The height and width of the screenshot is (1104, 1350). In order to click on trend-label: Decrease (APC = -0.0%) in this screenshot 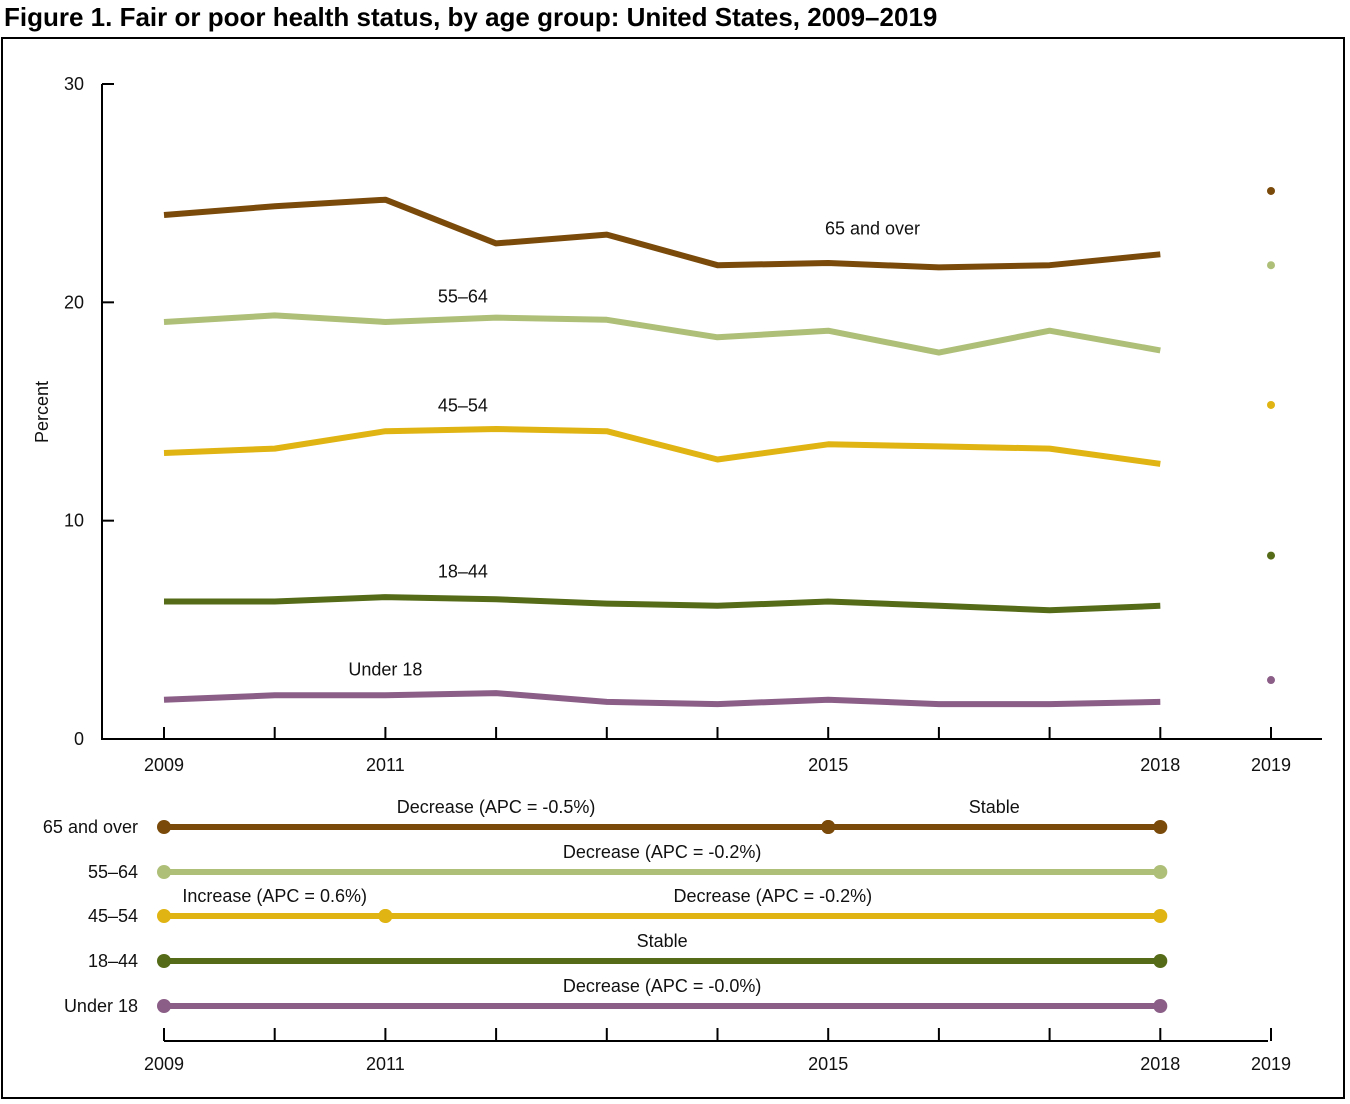, I will do `click(662, 986)`.